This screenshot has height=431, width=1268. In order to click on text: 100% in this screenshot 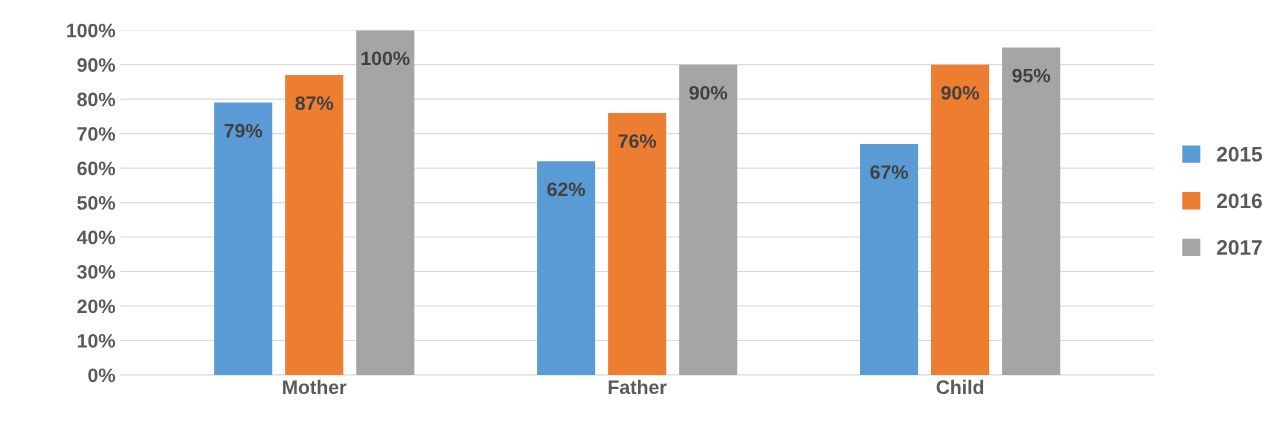, I will do `click(385, 58)`.